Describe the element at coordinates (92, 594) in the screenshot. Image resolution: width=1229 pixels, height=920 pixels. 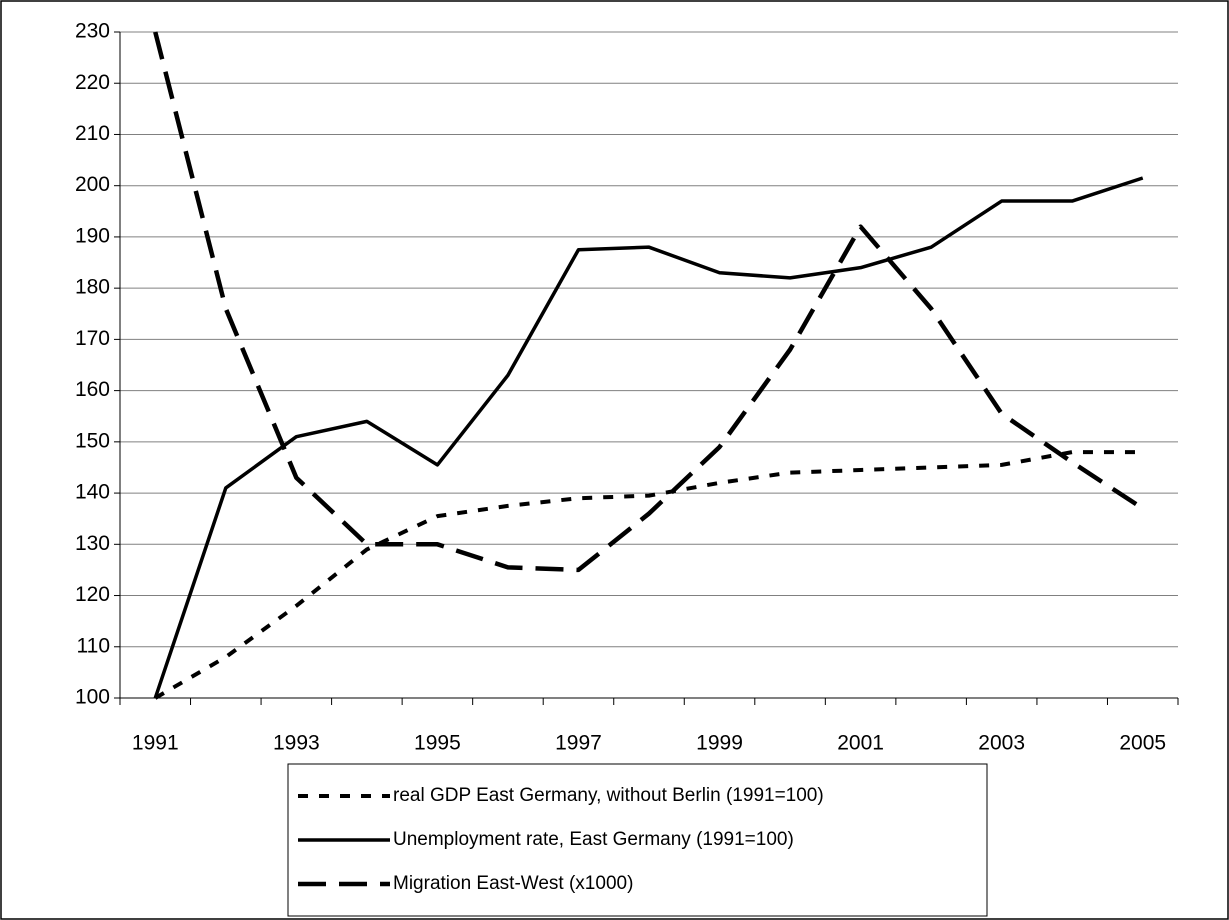
I see `y-tick-label: 120` at that location.